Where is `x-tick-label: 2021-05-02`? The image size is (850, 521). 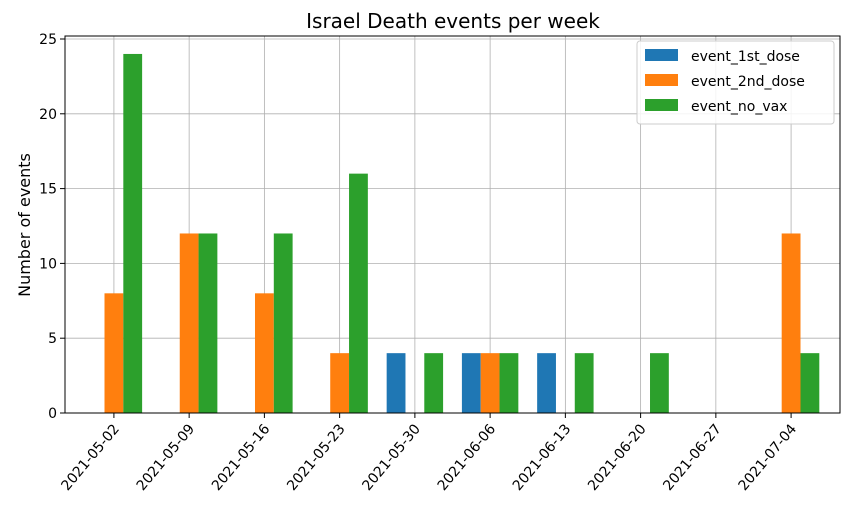 x-tick-label: 2021-05-02 is located at coordinates (90, 457).